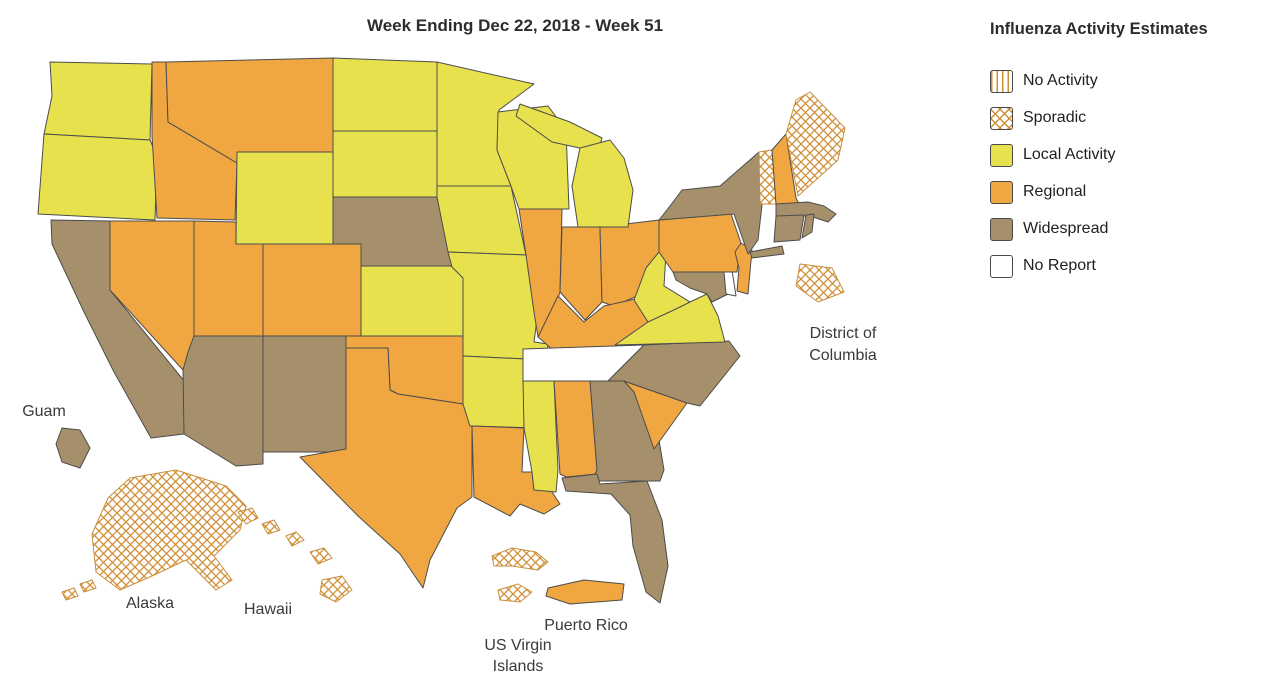 This screenshot has height=690, width=1278. Describe the element at coordinates (73, 448) in the screenshot. I see `territory-guam` at that location.